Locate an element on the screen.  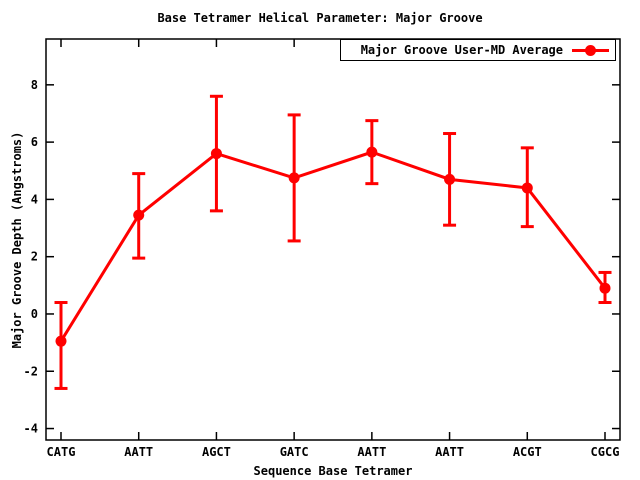
x-tick-label: CGCG is located at coordinates (605, 452).